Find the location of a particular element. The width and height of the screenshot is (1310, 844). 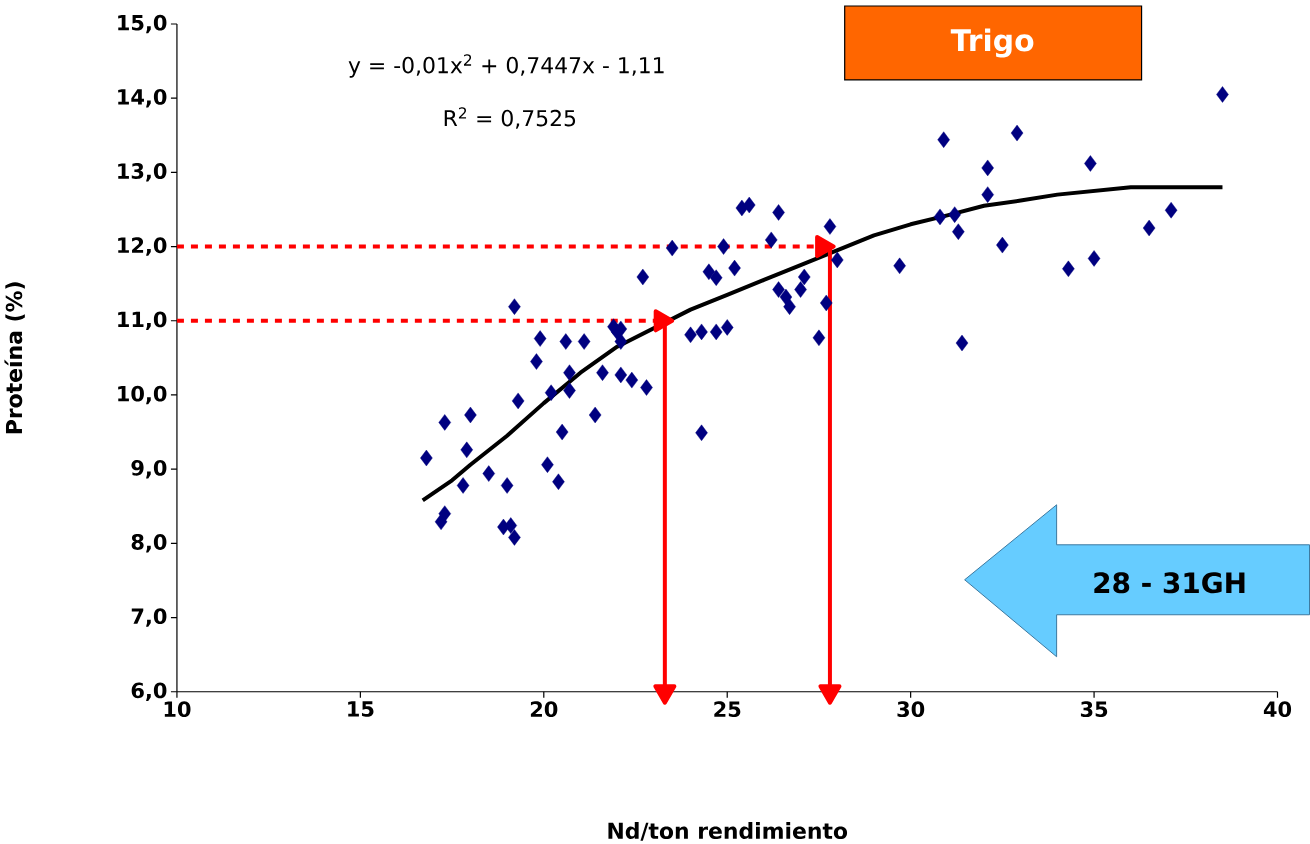

x-tick-label: 30 is located at coordinates (911, 709).